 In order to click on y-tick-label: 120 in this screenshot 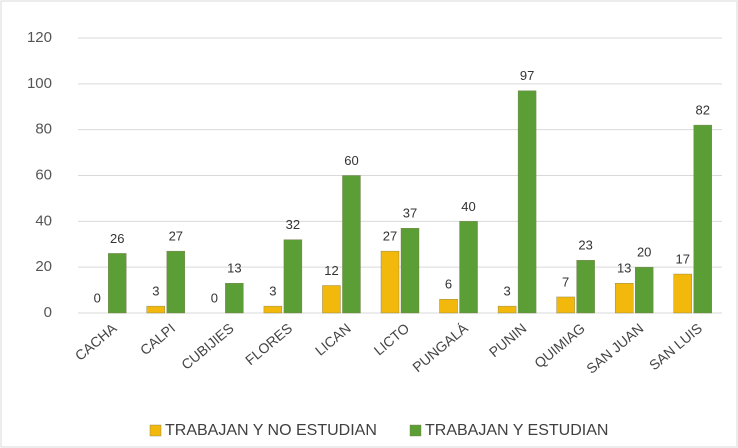, I will do `click(39, 37)`.